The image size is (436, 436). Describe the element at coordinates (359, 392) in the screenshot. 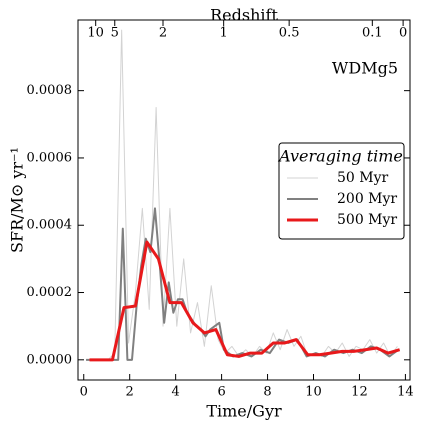

I see `x-tick-label: 12` at that location.